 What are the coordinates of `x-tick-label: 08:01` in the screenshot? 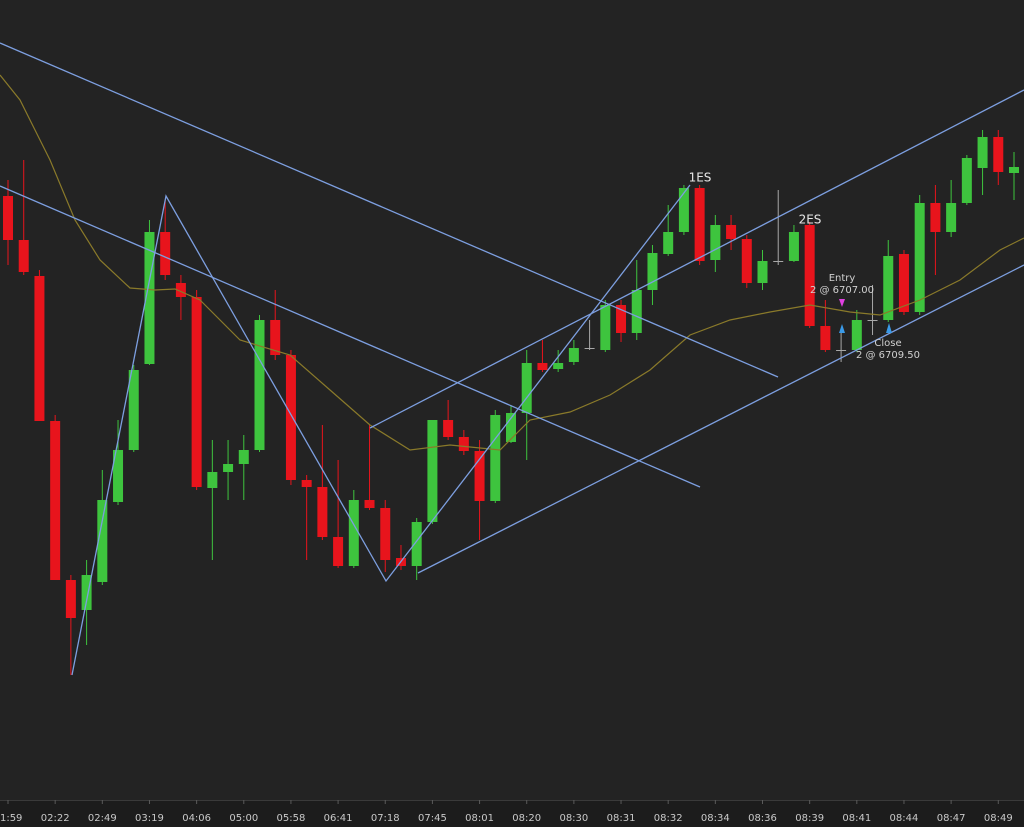 It's located at (479, 818).